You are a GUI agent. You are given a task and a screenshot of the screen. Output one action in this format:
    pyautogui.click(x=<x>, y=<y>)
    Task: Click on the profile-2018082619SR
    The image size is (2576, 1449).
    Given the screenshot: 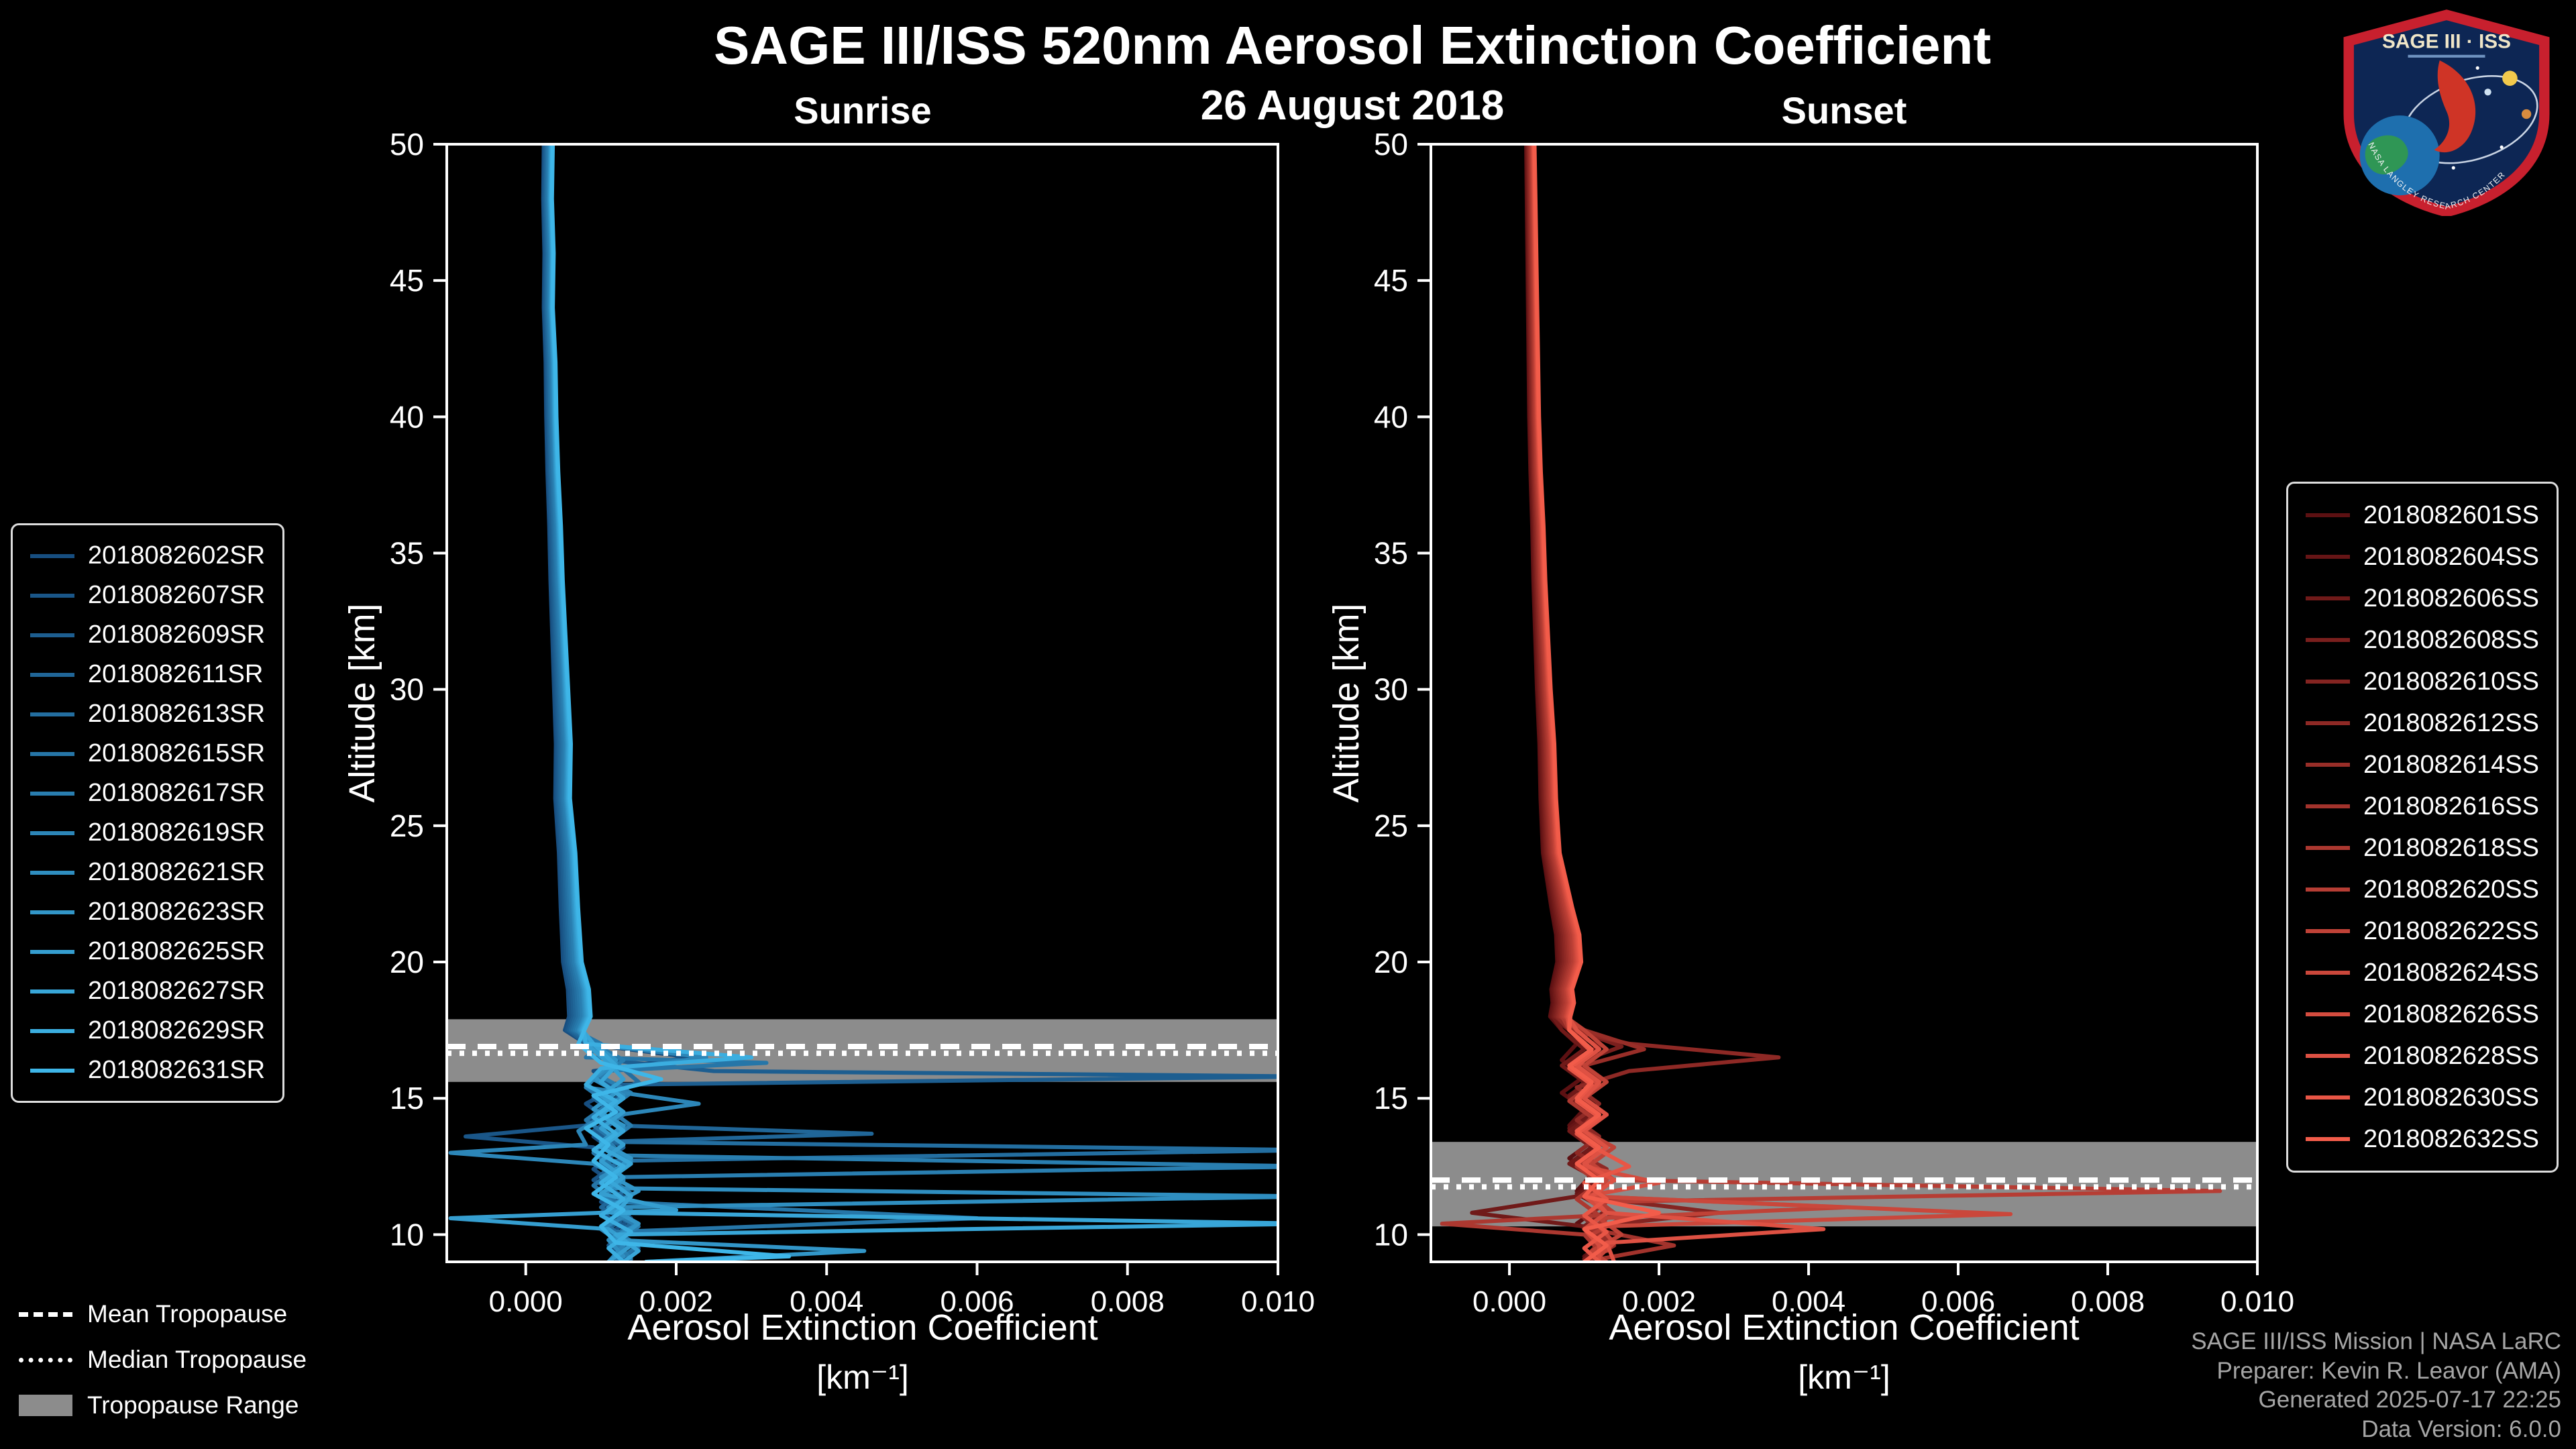 What is the action you would take?
    pyautogui.click(x=578, y=703)
    